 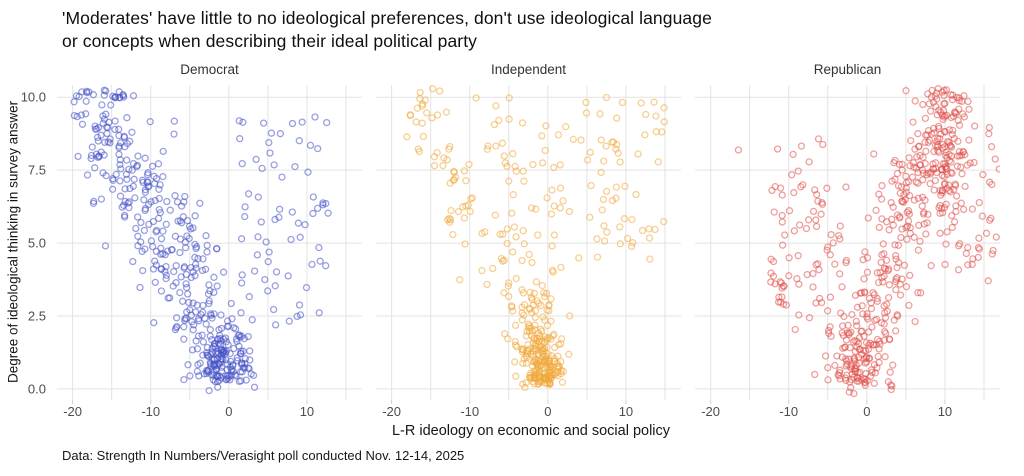 What do you see at coordinates (33, 242) in the screenshot?
I see `y-tick-labels: 10.0 7.5 5.0 2.5 0.0` at bounding box center [33, 242].